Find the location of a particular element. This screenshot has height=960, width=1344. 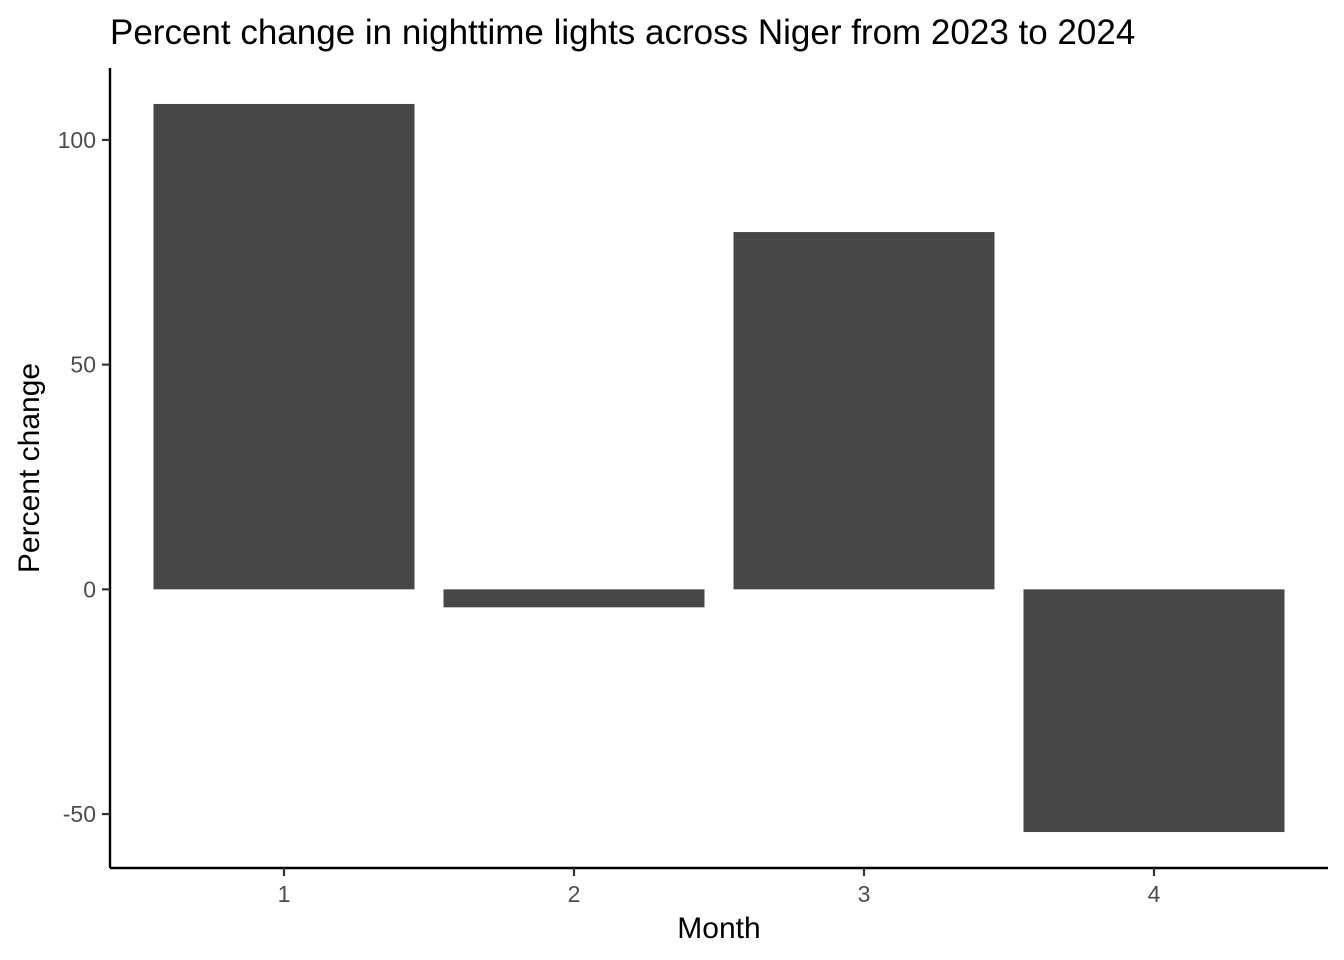

y-axis-ticks: -50 0 50 100 is located at coordinates (84, 477).